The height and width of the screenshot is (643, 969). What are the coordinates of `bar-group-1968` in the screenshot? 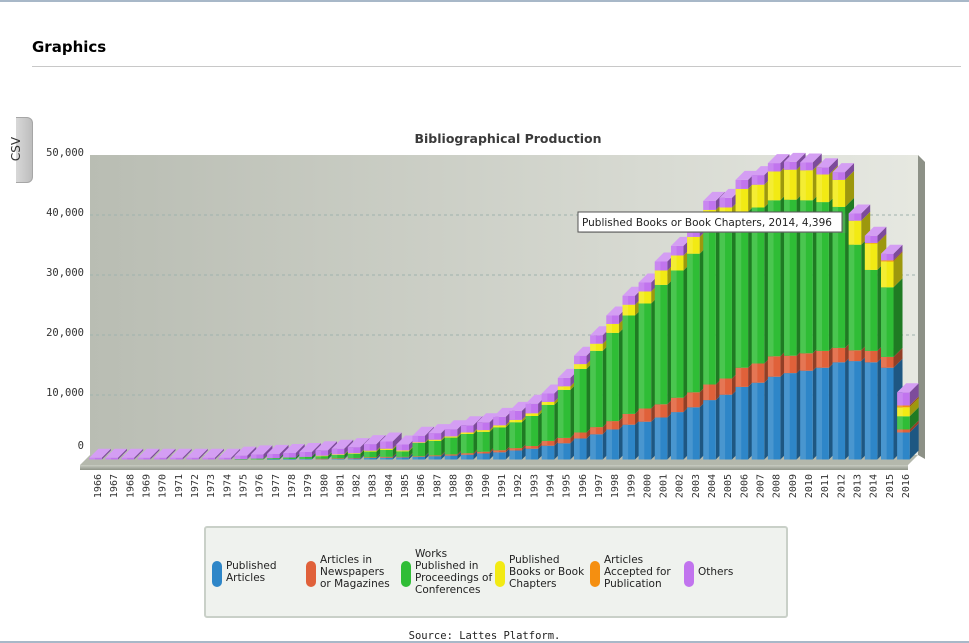 It's located at (132, 454).